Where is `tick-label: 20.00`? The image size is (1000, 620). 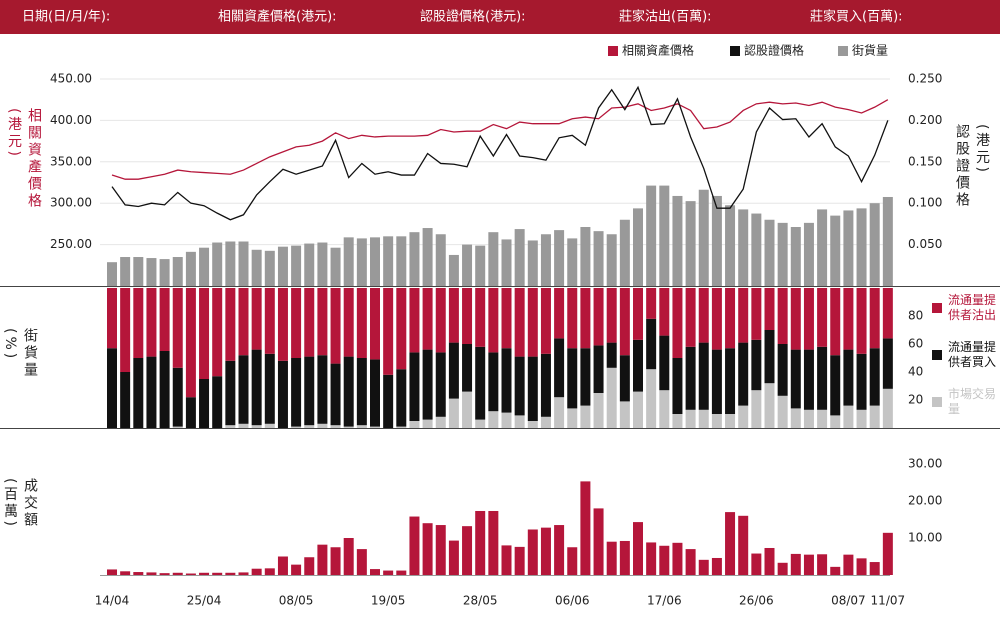
tick-label: 20.00 is located at coordinates (925, 501).